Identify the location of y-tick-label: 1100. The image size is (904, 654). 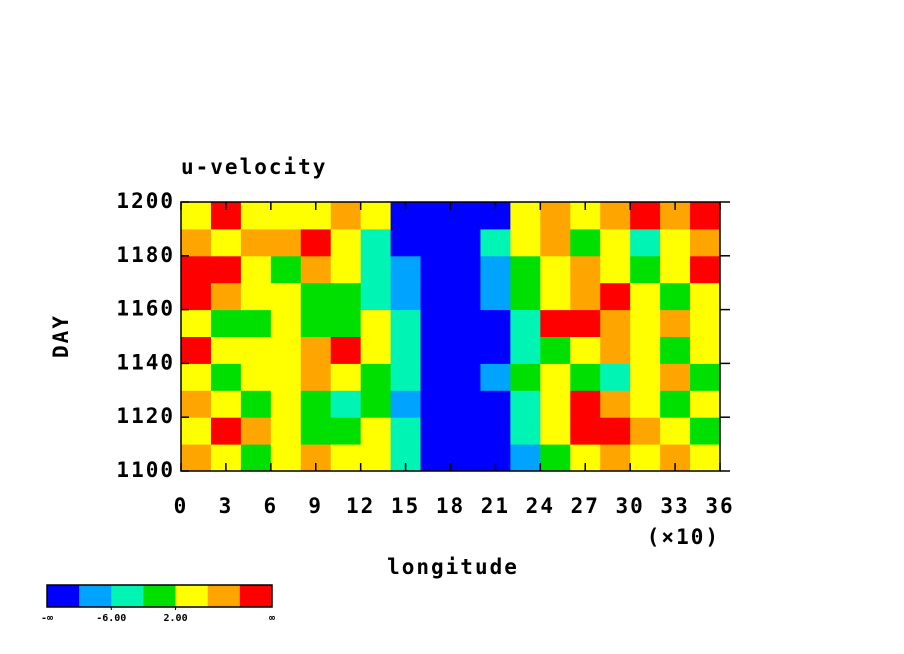
(145, 470).